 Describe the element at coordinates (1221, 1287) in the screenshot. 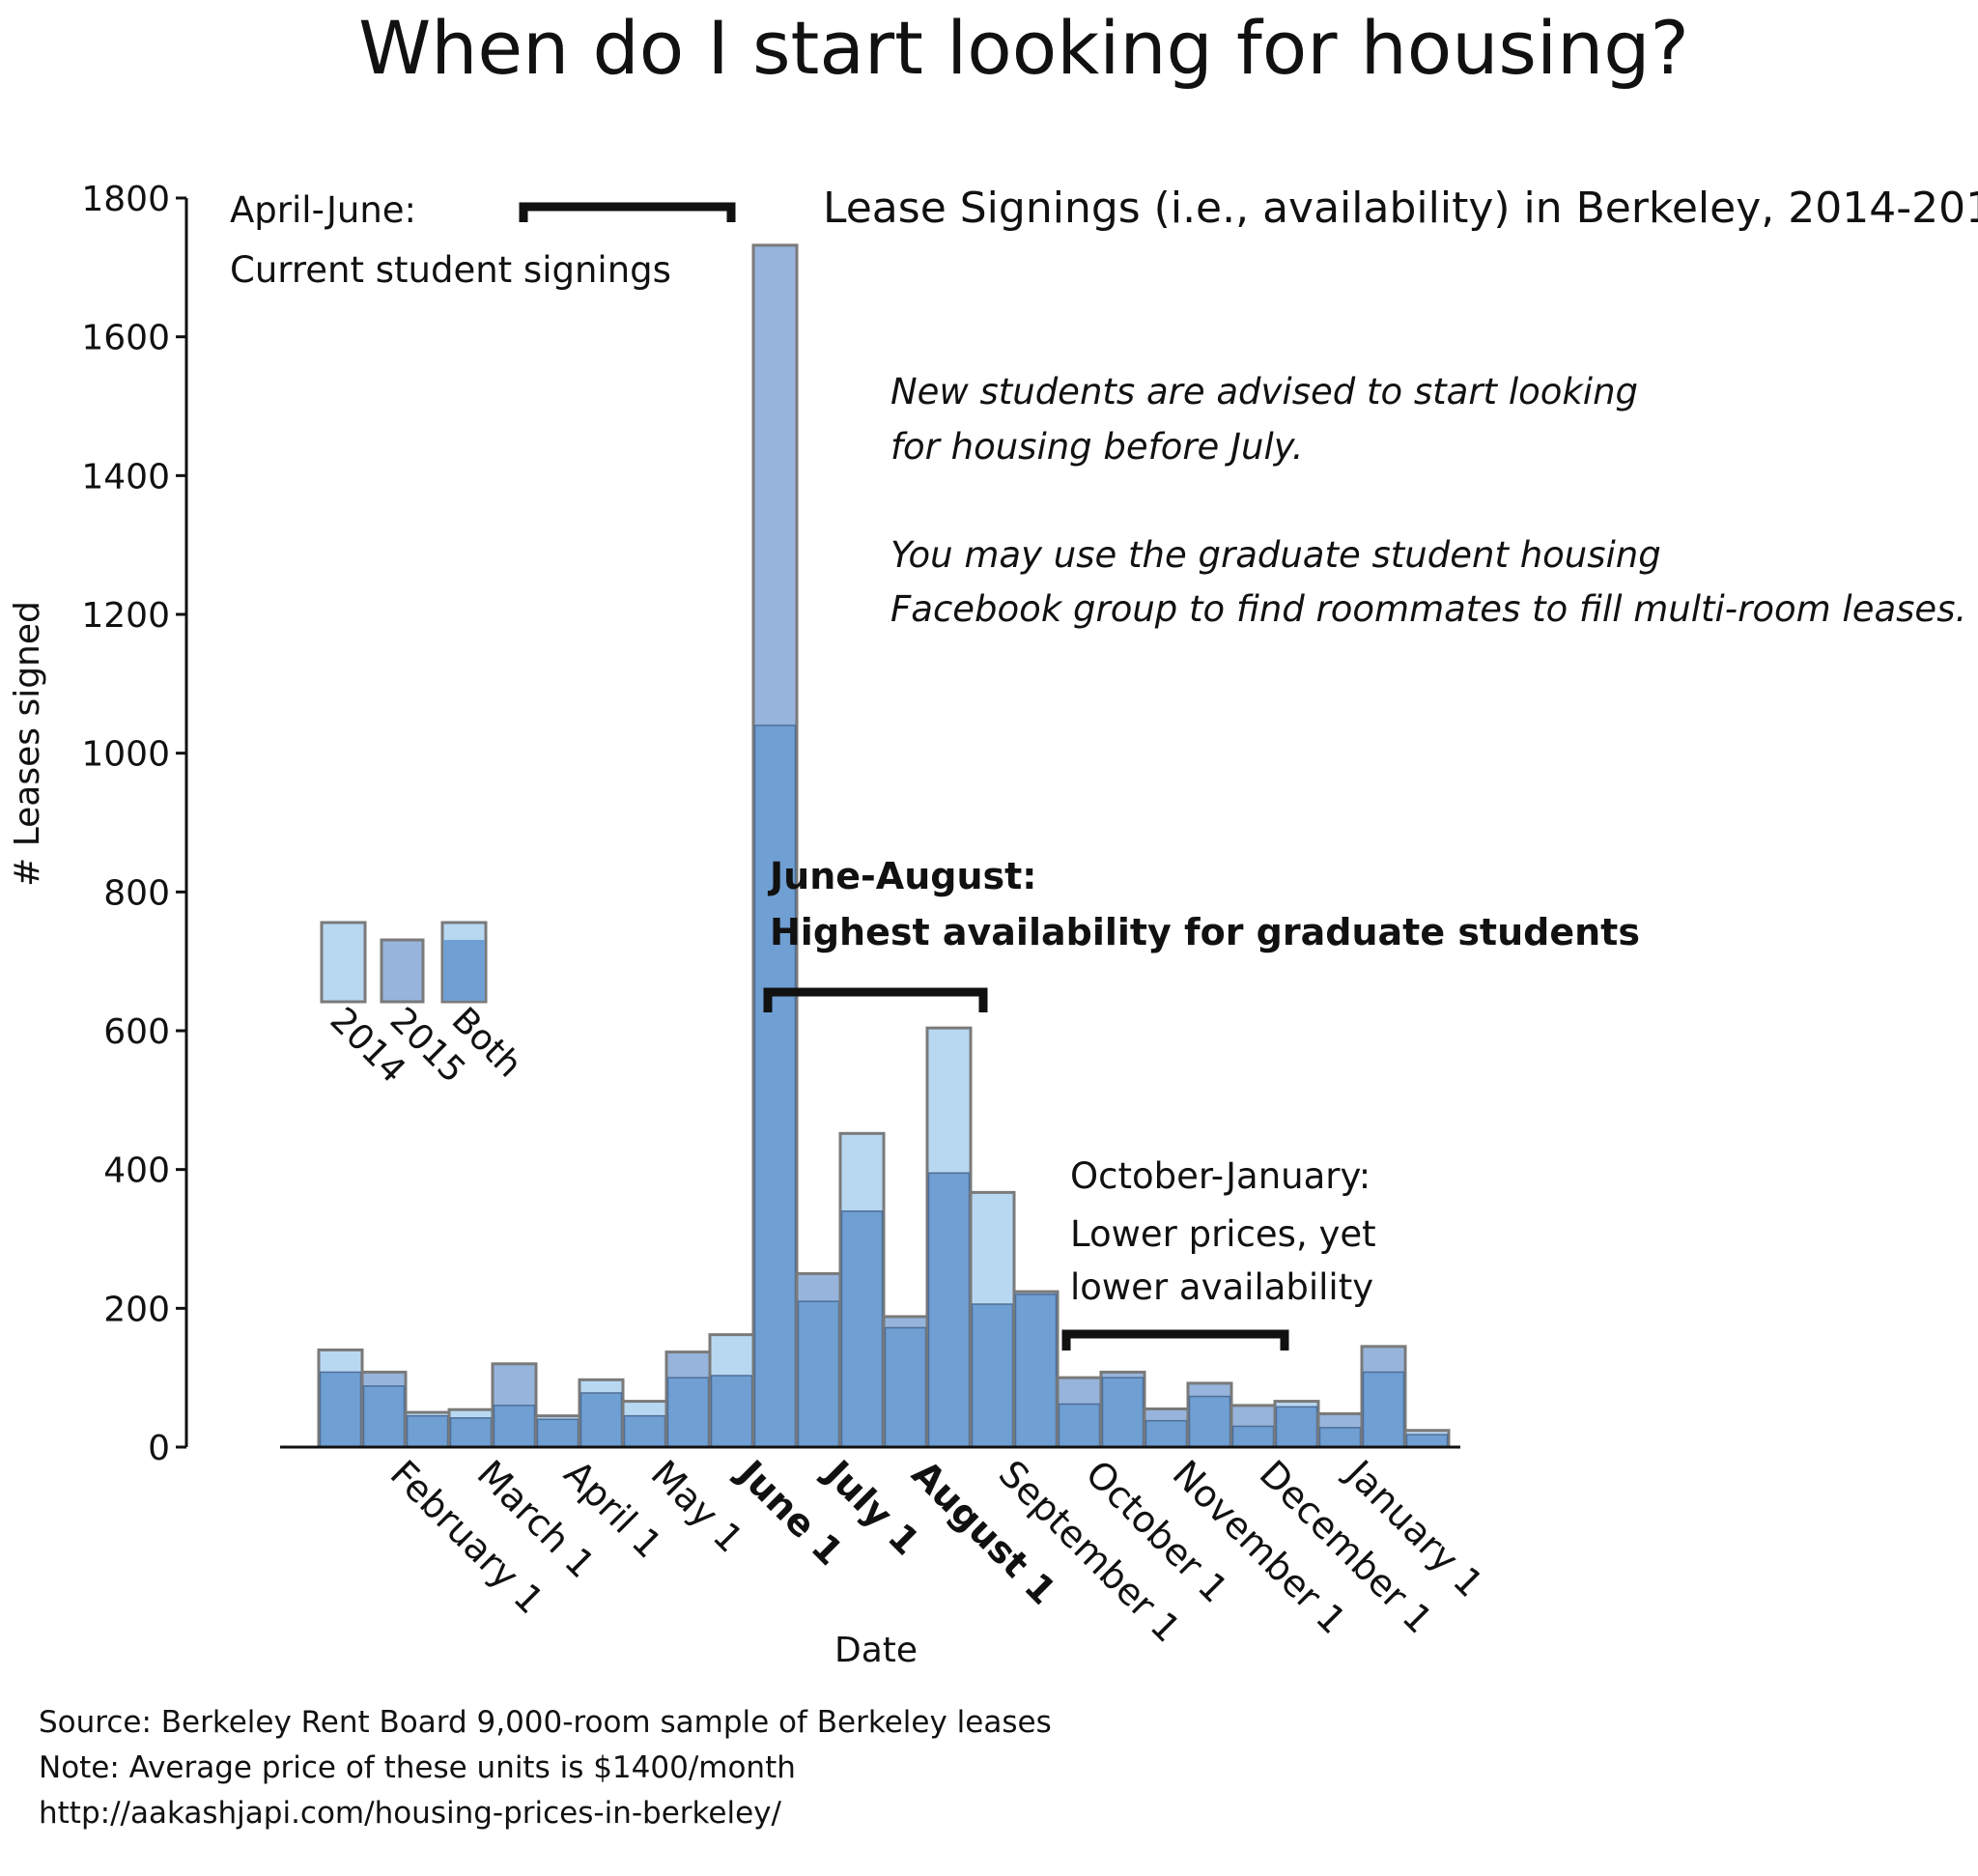

I see `annotation-october-january-line-3: lower availability` at that location.